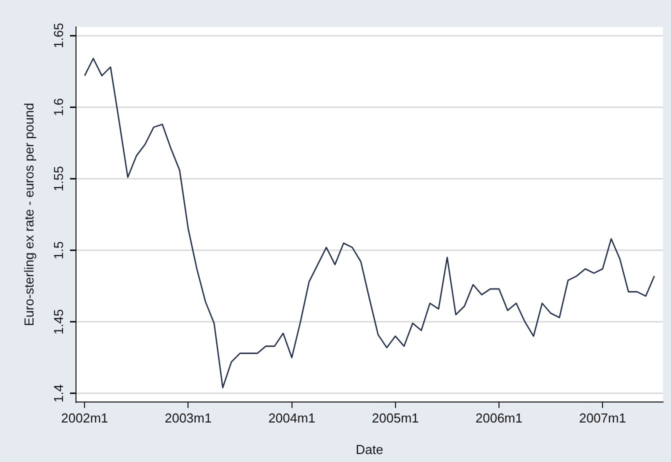  What do you see at coordinates (58, 250) in the screenshot?
I see `y-tick-label: 1.5` at bounding box center [58, 250].